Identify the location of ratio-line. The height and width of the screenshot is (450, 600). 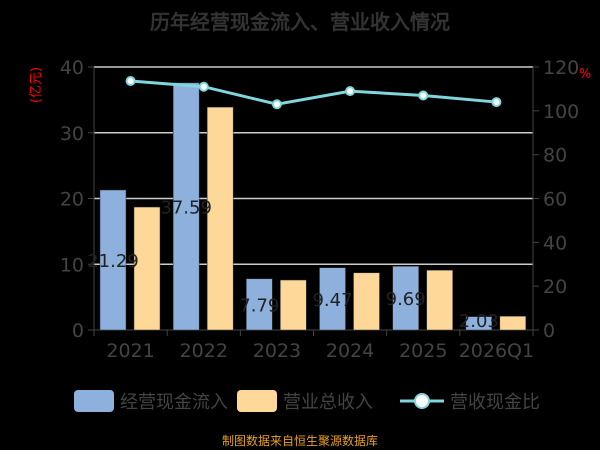
(313, 92).